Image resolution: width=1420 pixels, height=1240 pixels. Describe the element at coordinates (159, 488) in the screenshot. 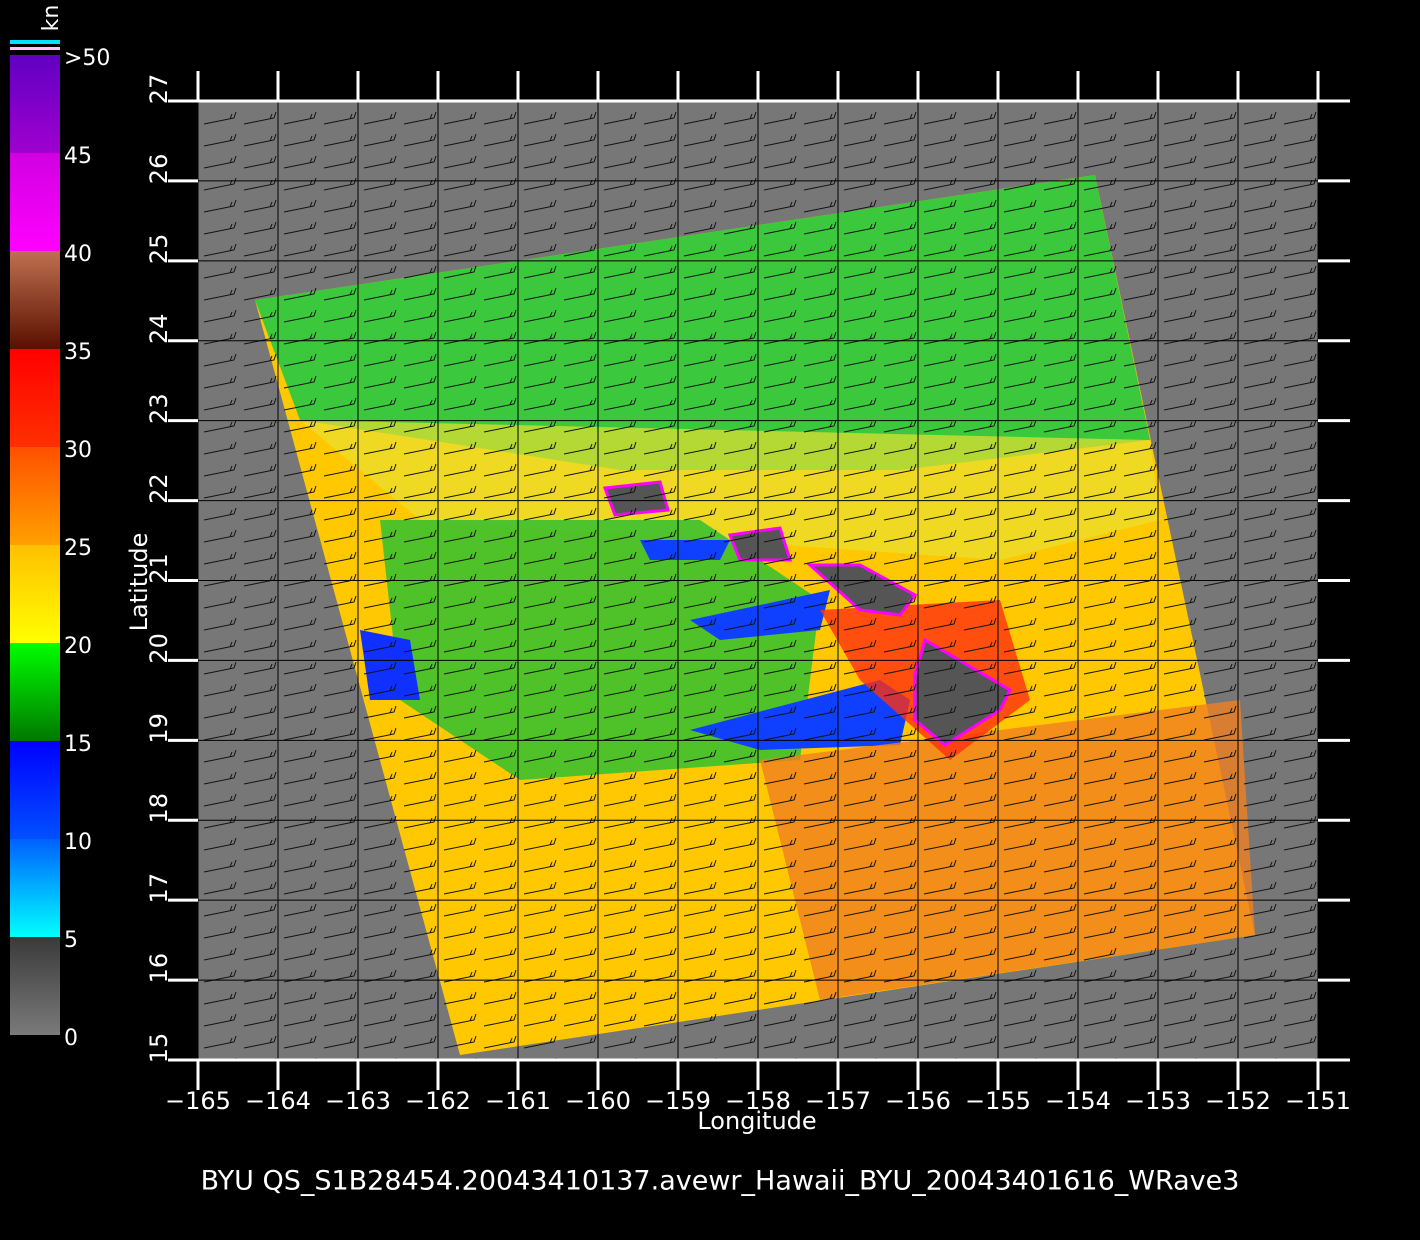

I see `y-tick-label: 22` at that location.